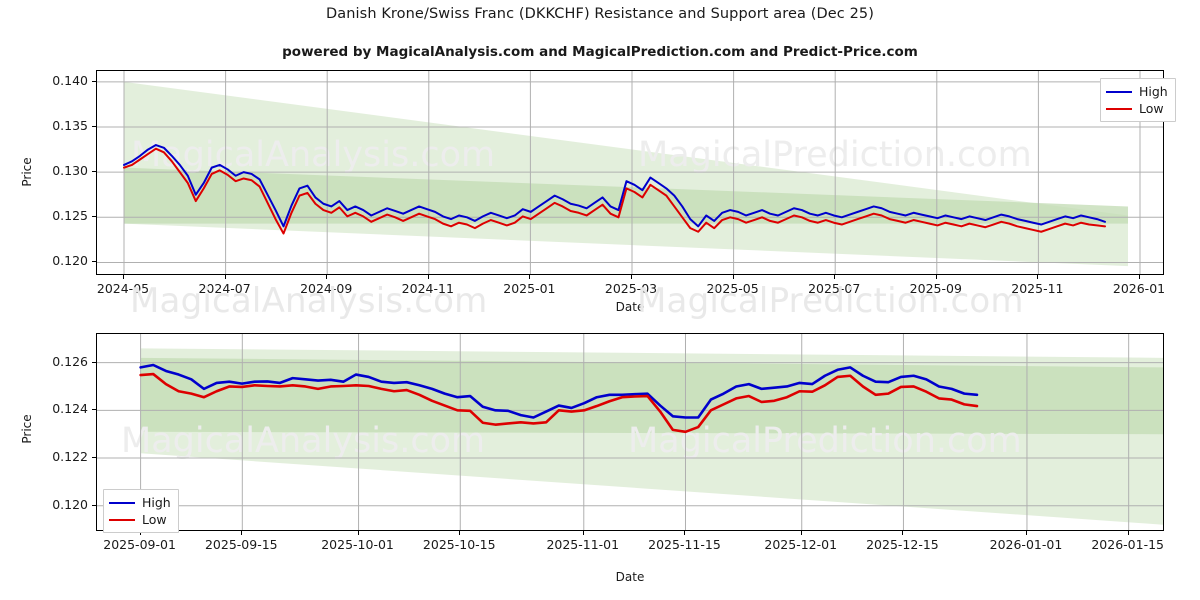 This screenshot has width=1200, height=600. Describe the element at coordinates (834, 288) in the screenshot. I see `x-tick-label: 2025-07` at that location.